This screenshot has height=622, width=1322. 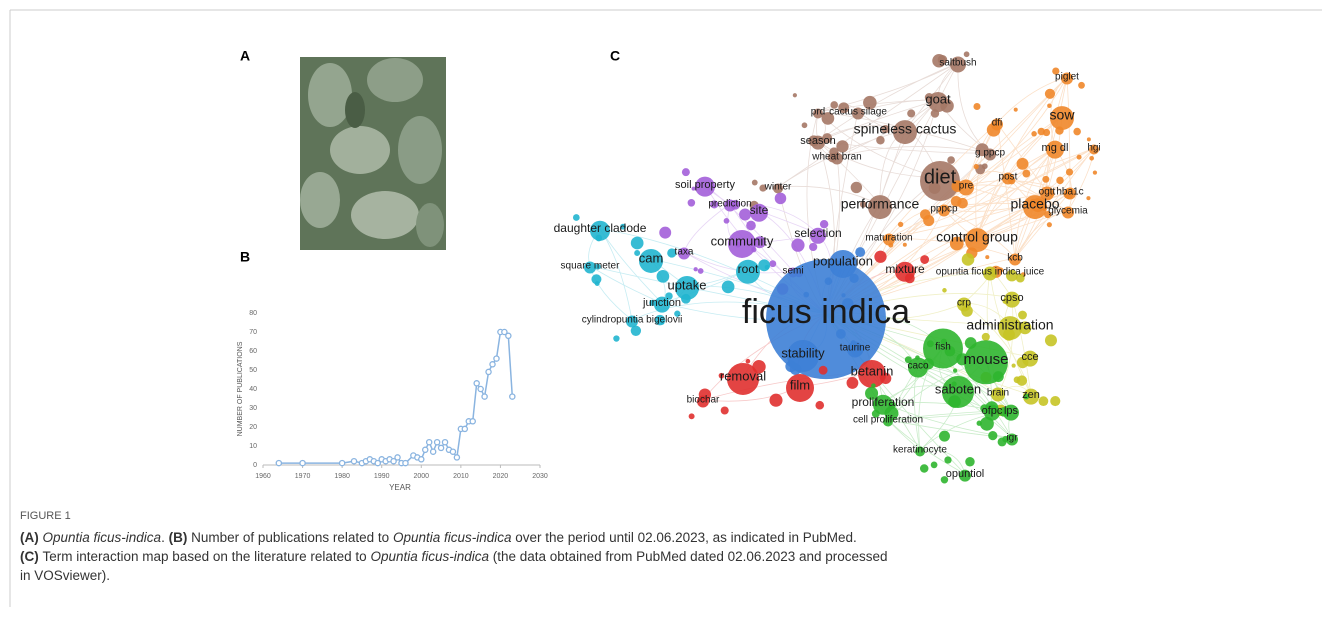 I want to click on x-tick-label: 2000, so click(x=421, y=476).